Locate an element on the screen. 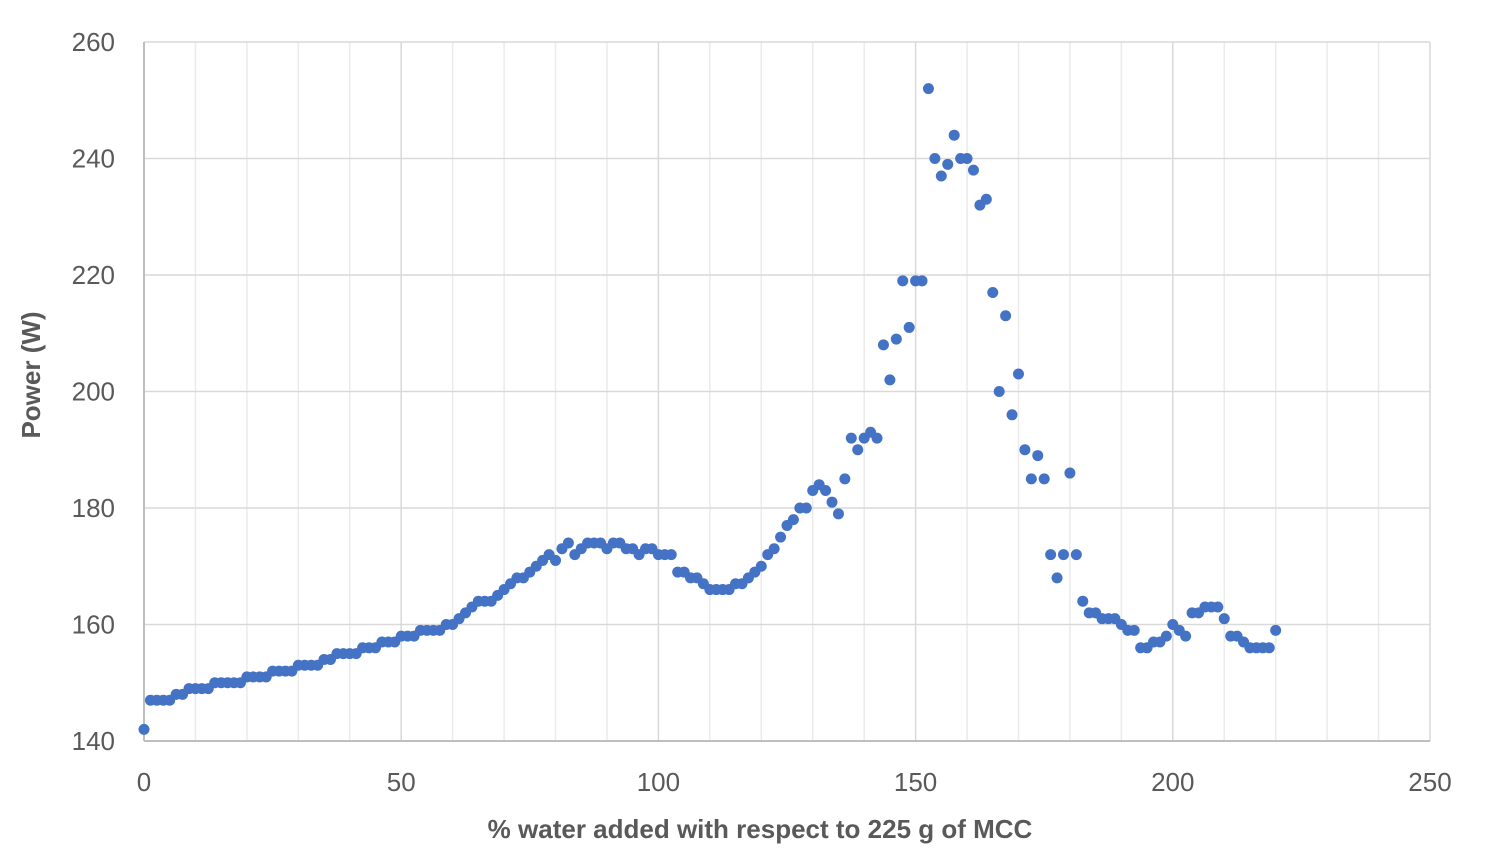 This screenshot has height=864, width=1494. x-tick-label: 250 is located at coordinates (1429, 782).